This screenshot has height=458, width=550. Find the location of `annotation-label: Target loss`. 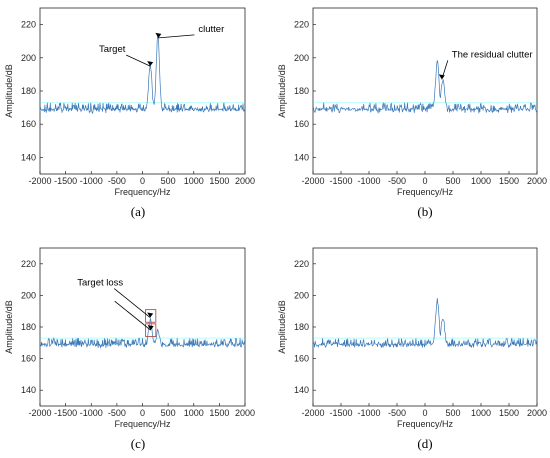

annotation-label: Target loss is located at coordinates (100, 283).